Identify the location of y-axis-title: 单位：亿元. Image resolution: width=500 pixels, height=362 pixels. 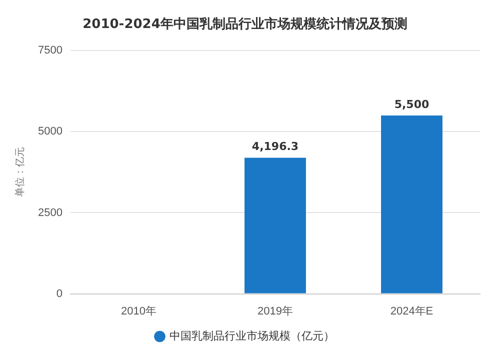
(20, 172).